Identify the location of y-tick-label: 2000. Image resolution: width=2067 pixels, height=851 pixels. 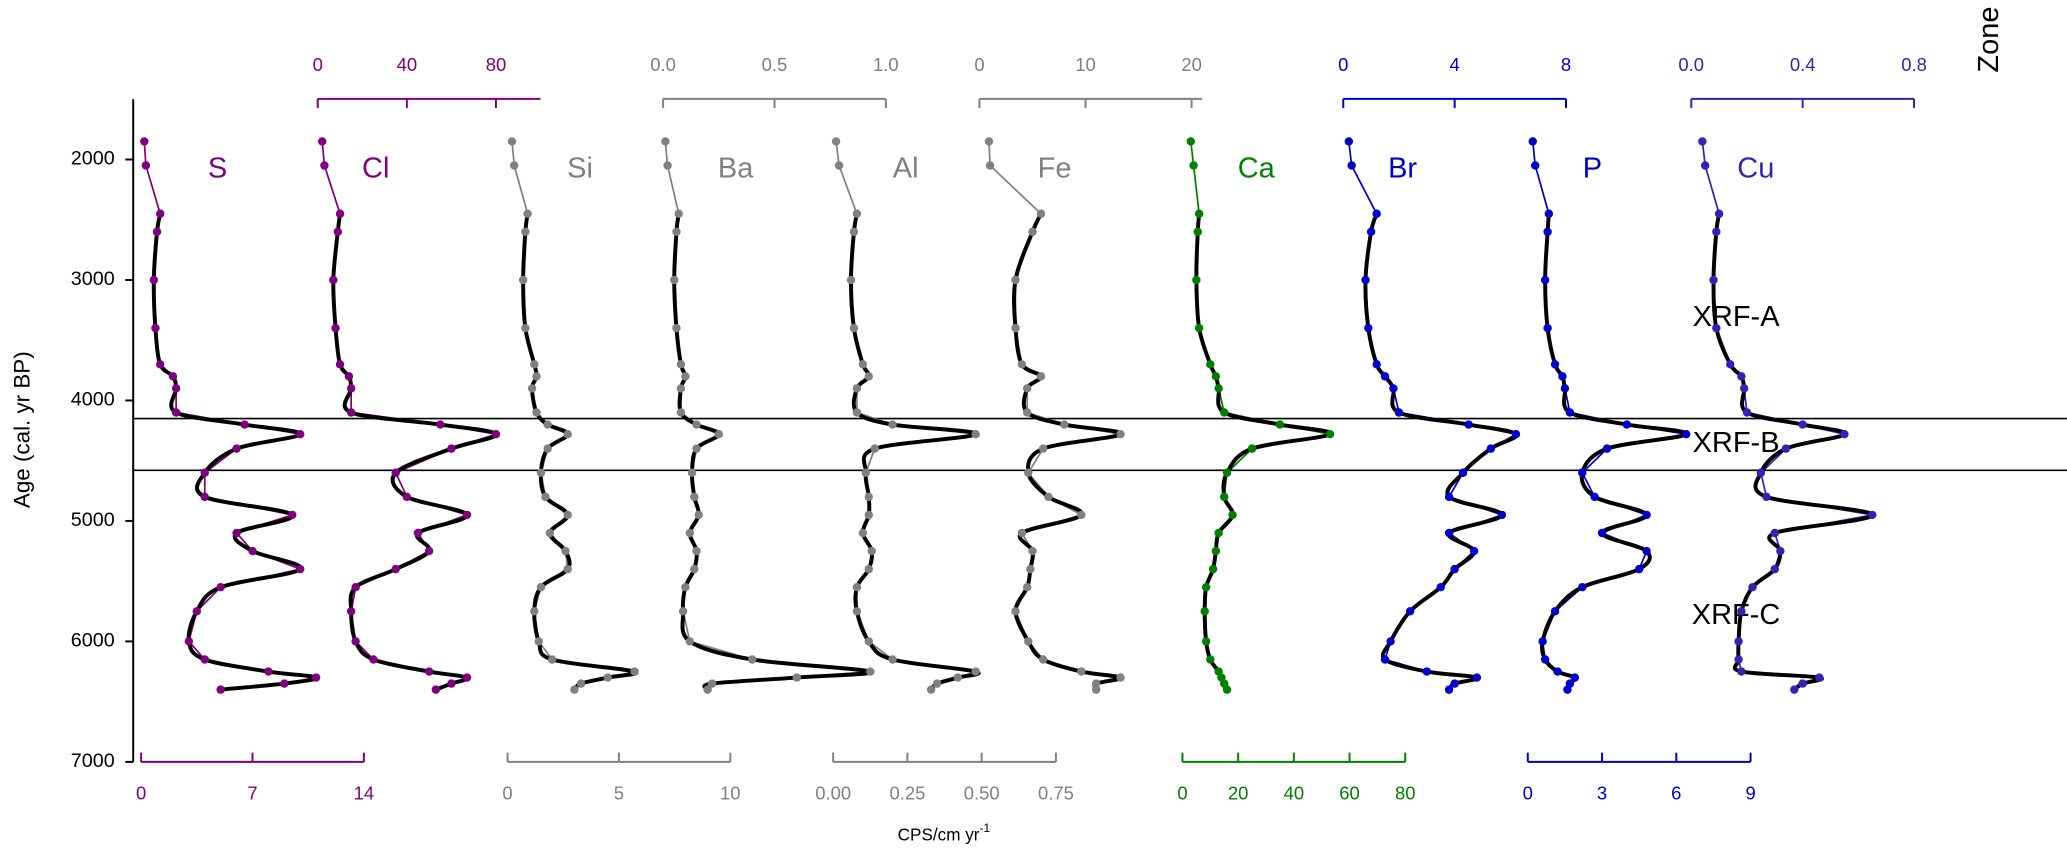
(93, 159).